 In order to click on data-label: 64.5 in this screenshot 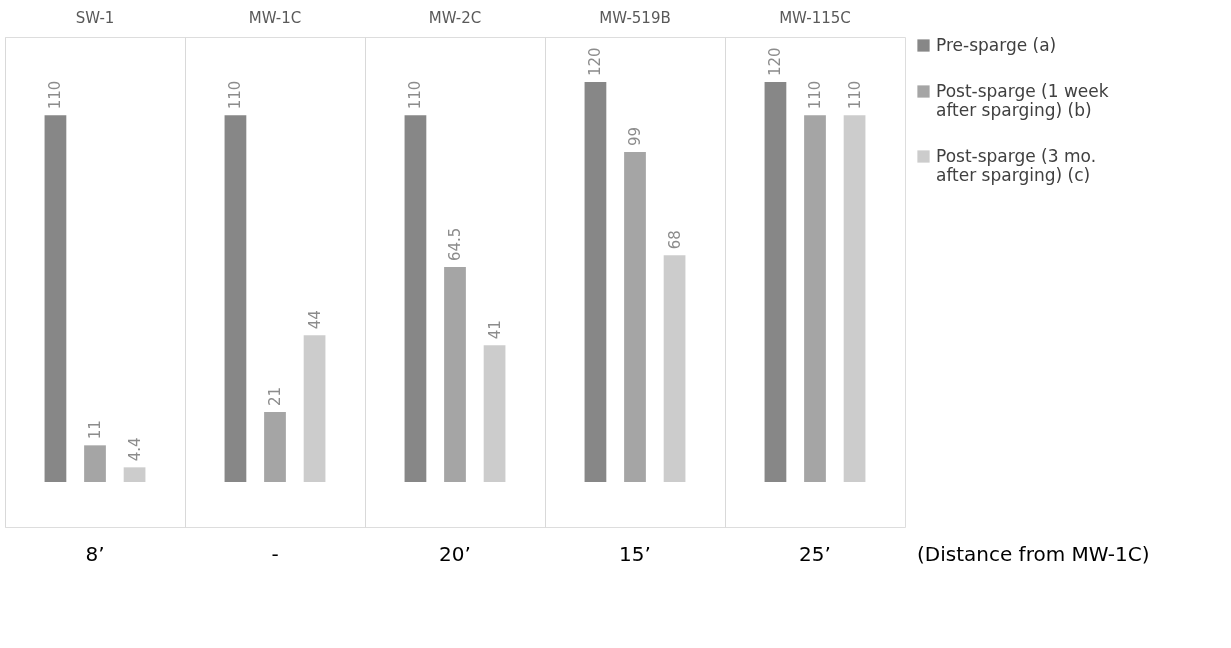, I will do `click(455, 244)`.